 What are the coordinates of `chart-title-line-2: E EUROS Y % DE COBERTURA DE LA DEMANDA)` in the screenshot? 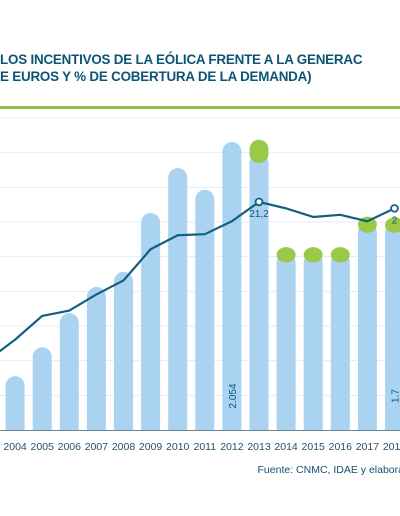 It's located at (156, 76).